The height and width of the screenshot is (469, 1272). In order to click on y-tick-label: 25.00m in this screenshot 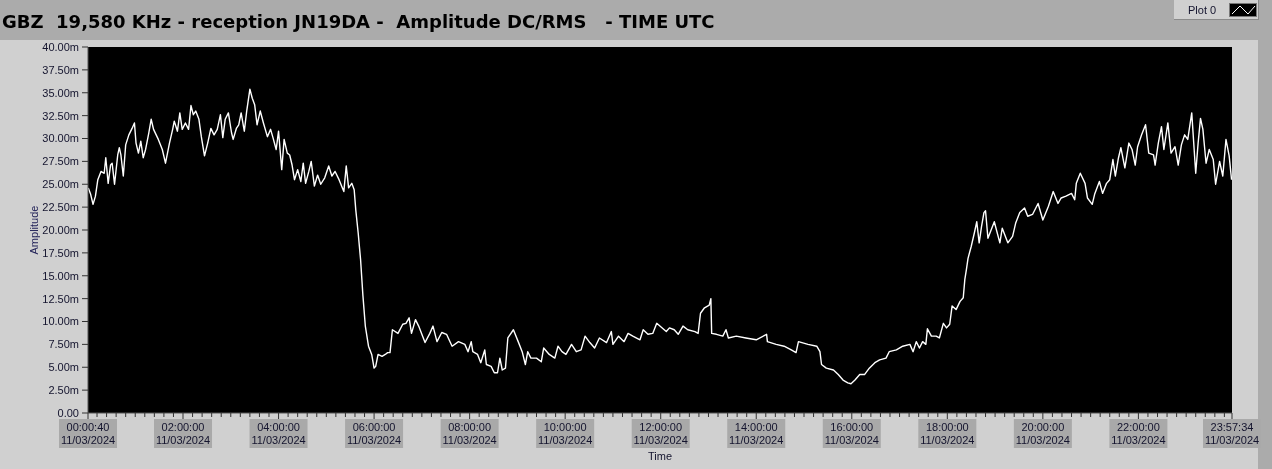, I will do `click(60, 184)`.